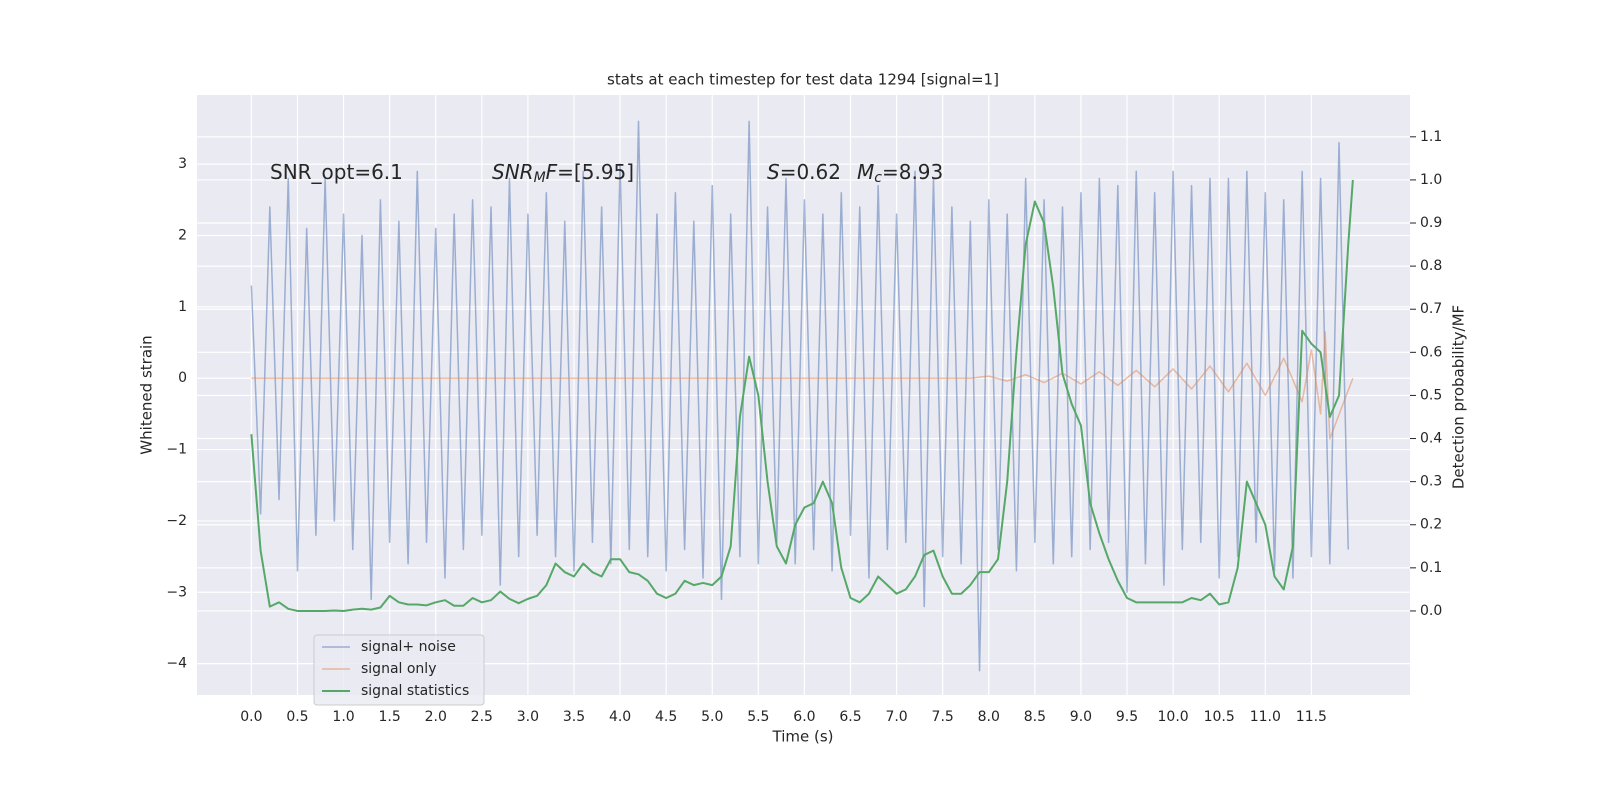 The height and width of the screenshot is (800, 1600). Describe the element at coordinates (855, 173) in the screenshot. I see `annotation: S=0.62 Mc=8.93` at that location.